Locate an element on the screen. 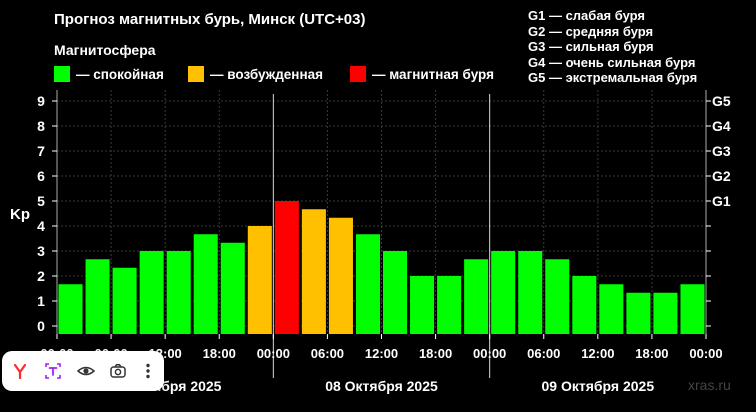 This screenshot has height=412, width=756. yandex-icon is located at coordinates (20, 371).